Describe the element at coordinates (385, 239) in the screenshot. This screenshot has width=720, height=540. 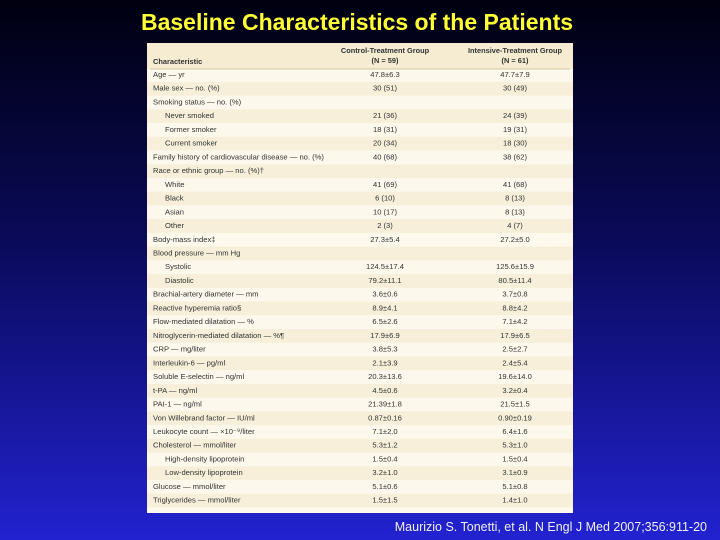
I see `table-cell: 27.3±5.4` at that location.